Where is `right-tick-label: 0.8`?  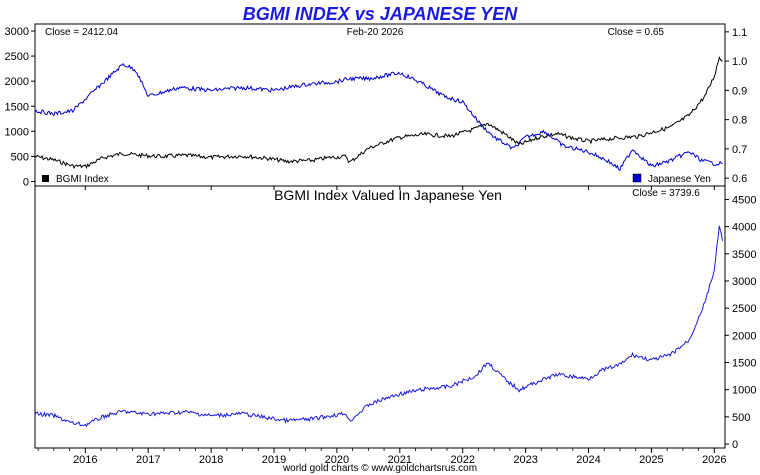
right-tick-label: 0.8 is located at coordinates (739, 121).